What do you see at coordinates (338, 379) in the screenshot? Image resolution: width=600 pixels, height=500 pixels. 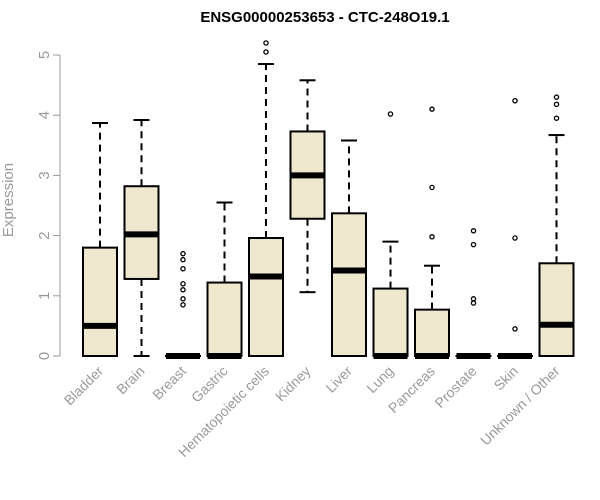 I see `x-tick-label: Liver` at bounding box center [338, 379].